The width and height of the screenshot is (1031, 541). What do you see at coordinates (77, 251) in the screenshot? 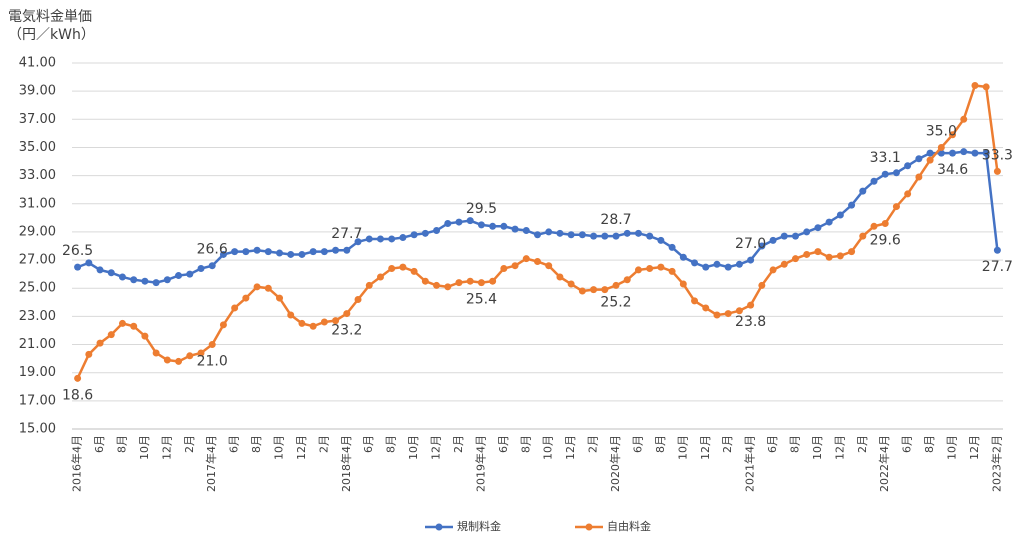
I see `data-label: 26.5` at bounding box center [77, 251].